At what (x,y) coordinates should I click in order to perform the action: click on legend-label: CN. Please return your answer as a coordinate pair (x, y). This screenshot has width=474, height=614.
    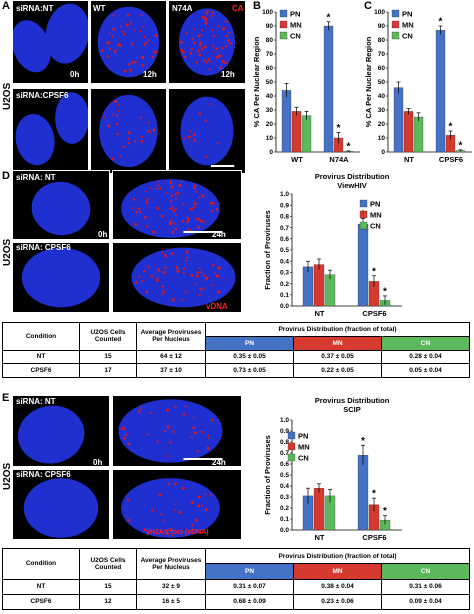
    Looking at the image, I should click on (303, 458).